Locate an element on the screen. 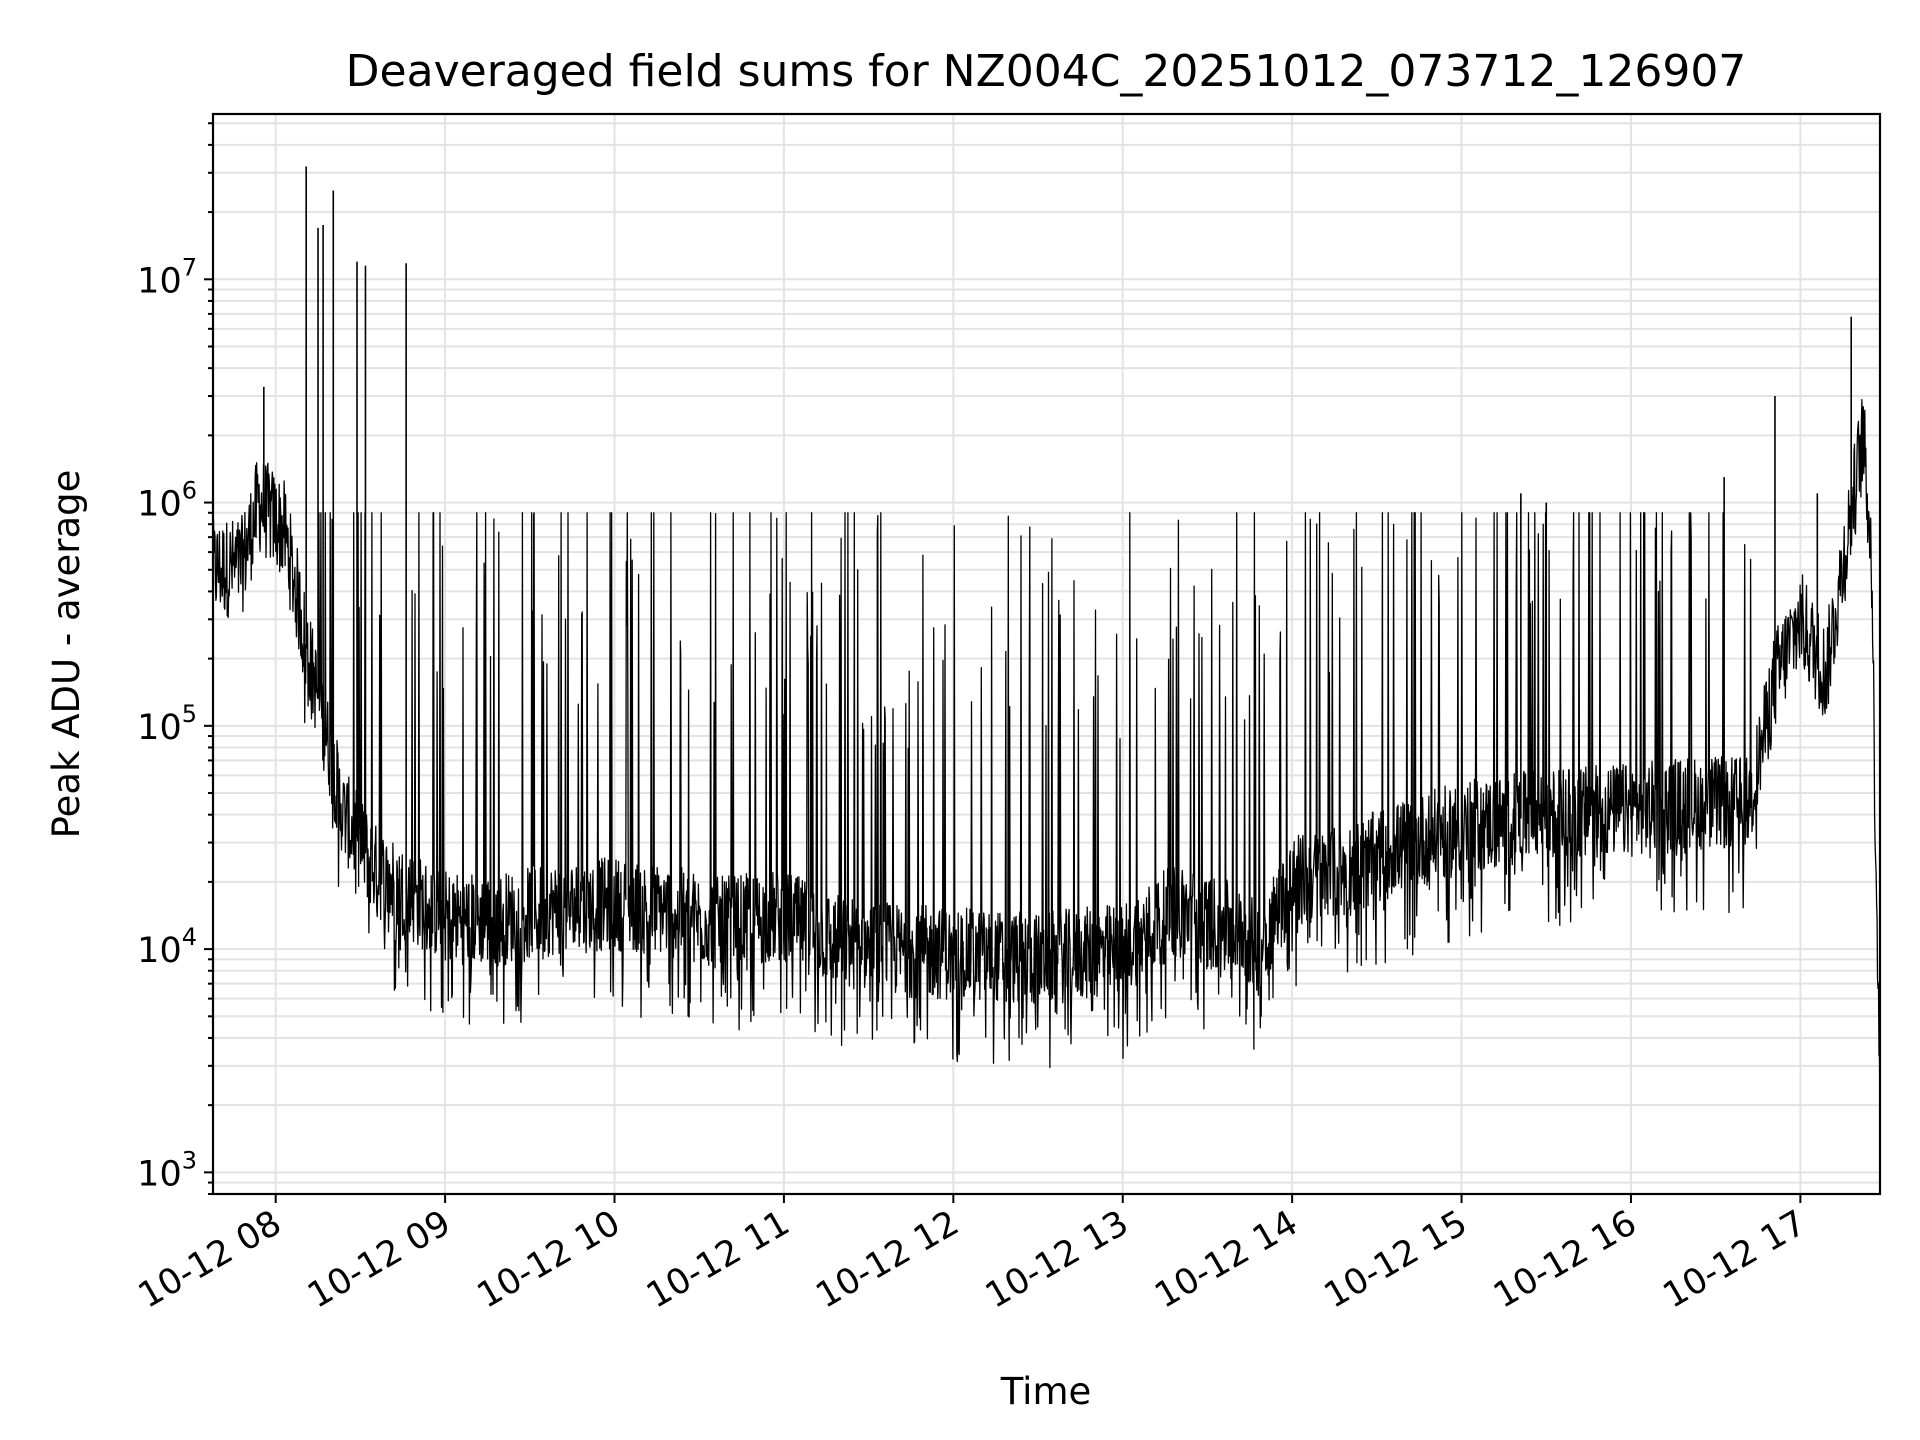 Image resolution: width=1920 pixels, height=1440 pixels. y-tick-label: 10³ is located at coordinates (167, 1170).